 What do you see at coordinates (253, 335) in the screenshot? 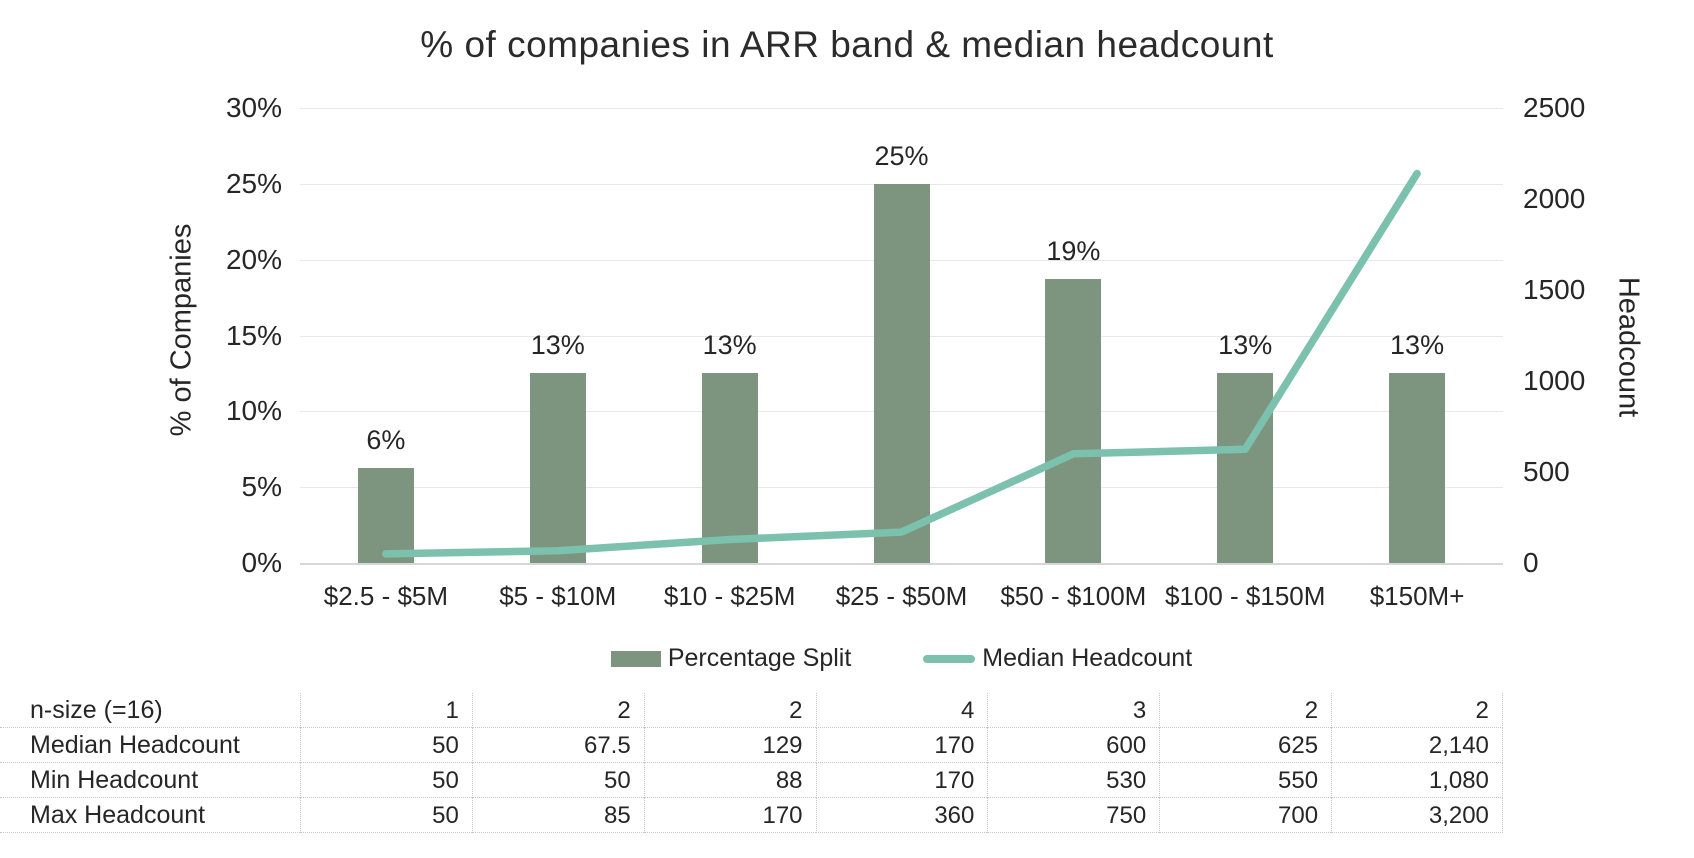
I see `left-axis-tick: 15%` at bounding box center [253, 335].